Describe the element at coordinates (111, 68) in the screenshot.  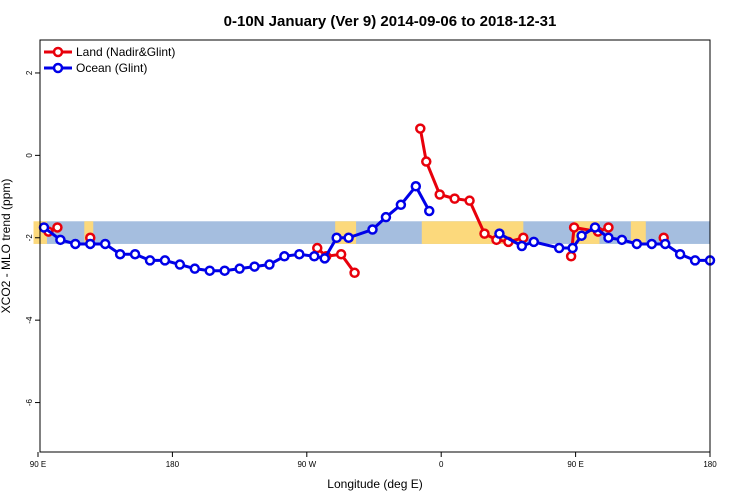
I see `legend-ocean-label: Ocean (Glint)` at that location.